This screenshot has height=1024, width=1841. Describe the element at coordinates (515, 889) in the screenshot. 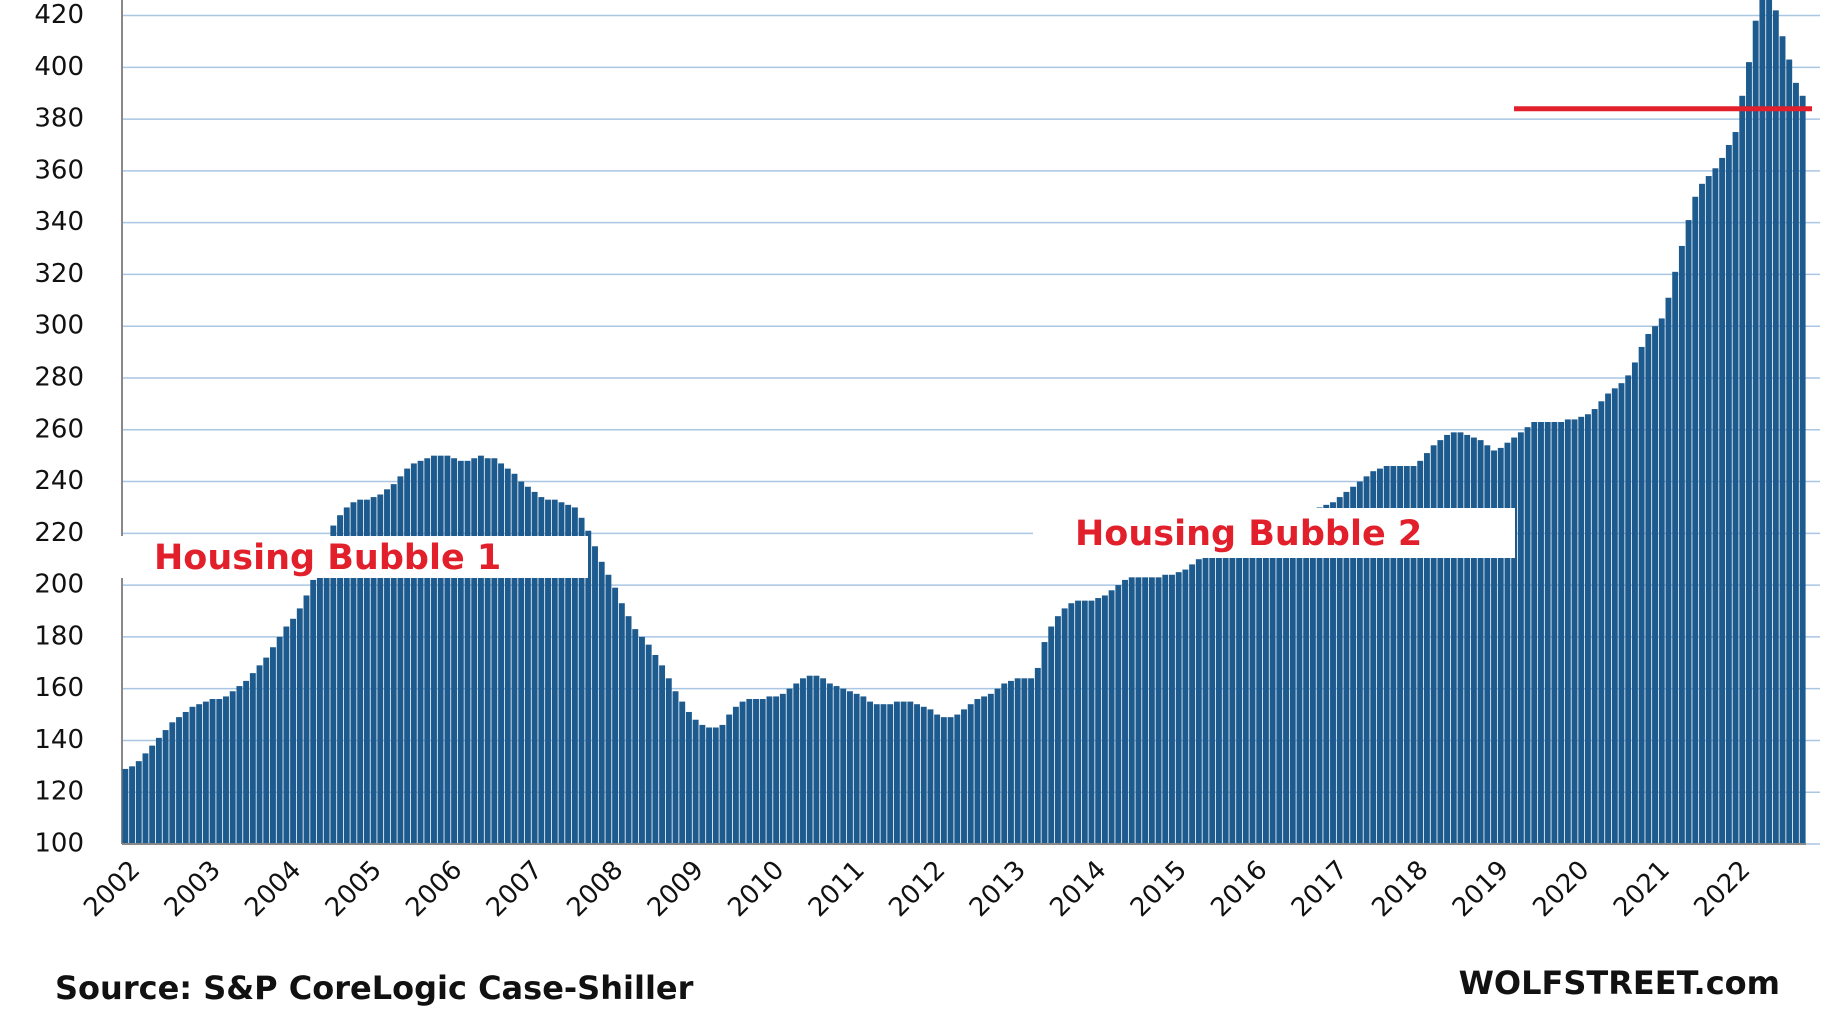

I see `x-tick-label: 2007` at that location.